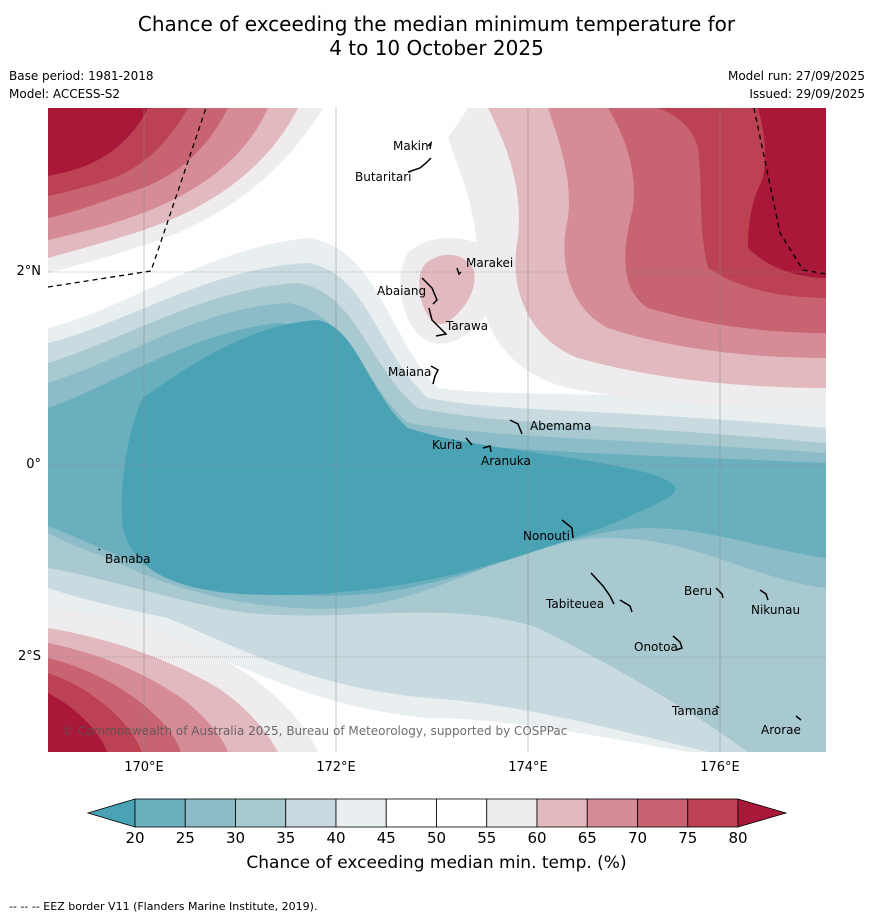  What do you see at coordinates (781, 730) in the screenshot?
I see `place-arorae: Arorae` at bounding box center [781, 730].